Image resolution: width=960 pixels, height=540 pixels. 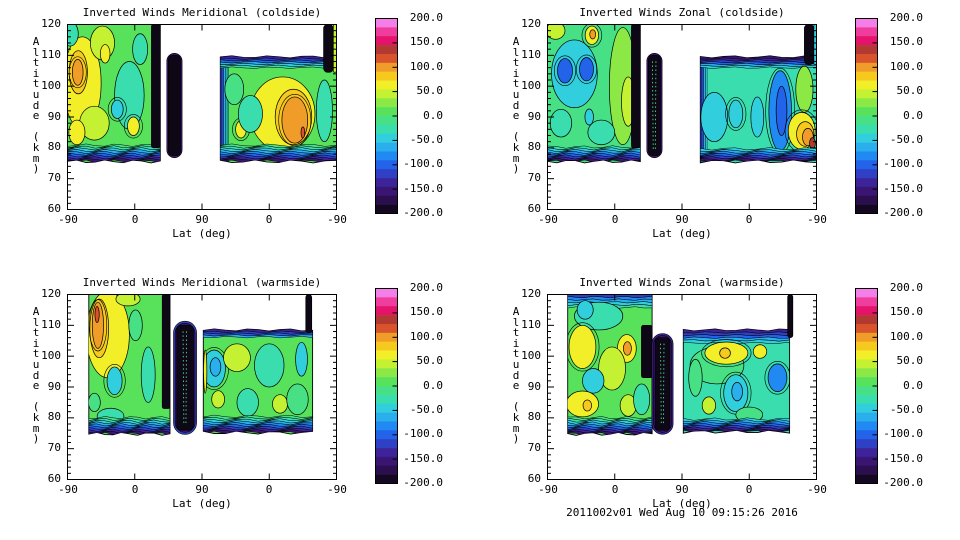 I want to click on panel-title: Inverted Winds Meridional (warmside), so click(x=202, y=282).